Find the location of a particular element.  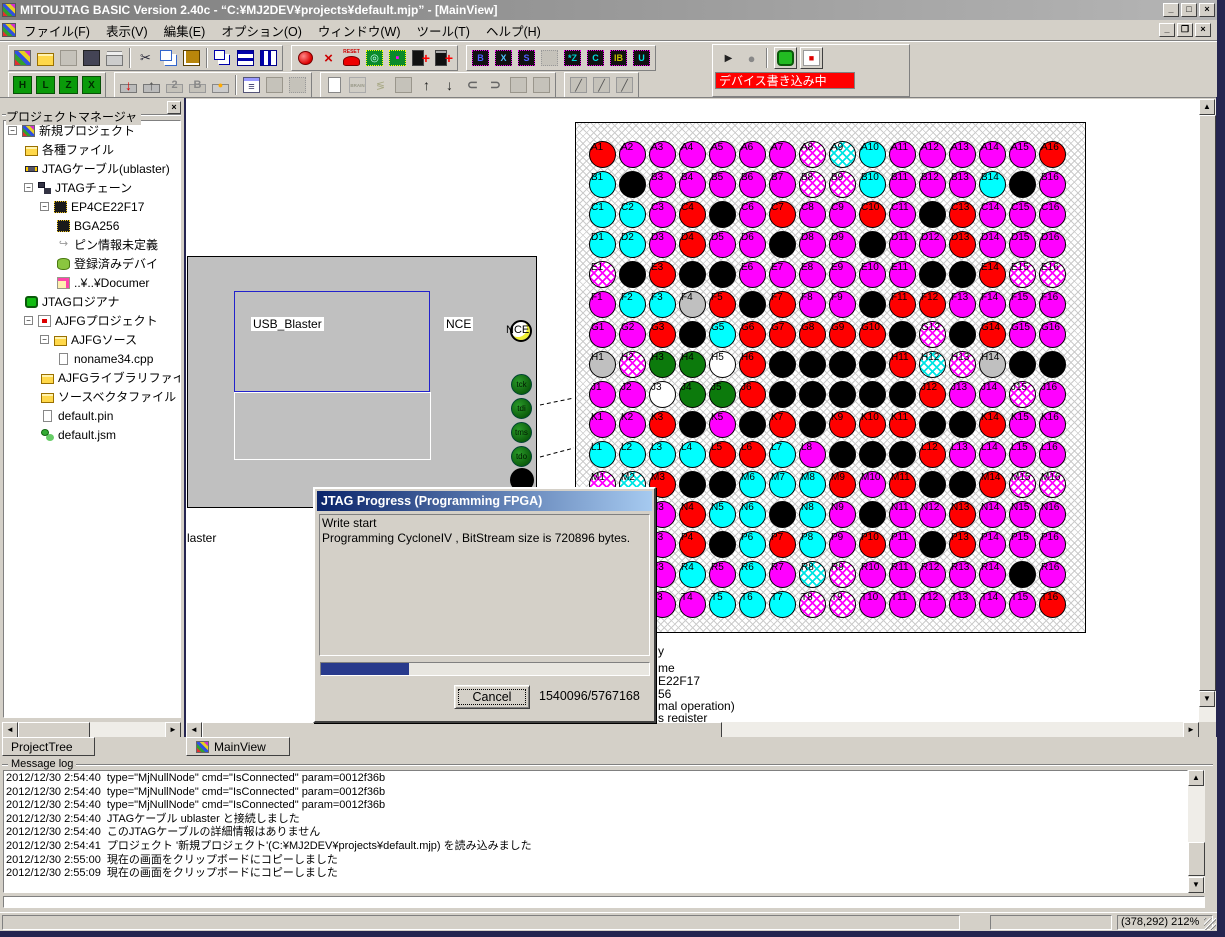

bga-pin-J9 is located at coordinates (842, 394).